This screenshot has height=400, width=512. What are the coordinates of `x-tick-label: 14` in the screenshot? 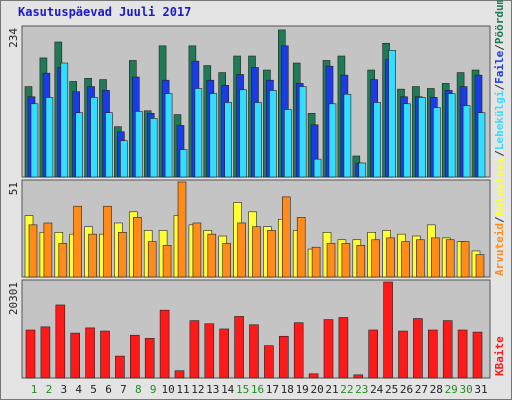 It's located at (228, 389).